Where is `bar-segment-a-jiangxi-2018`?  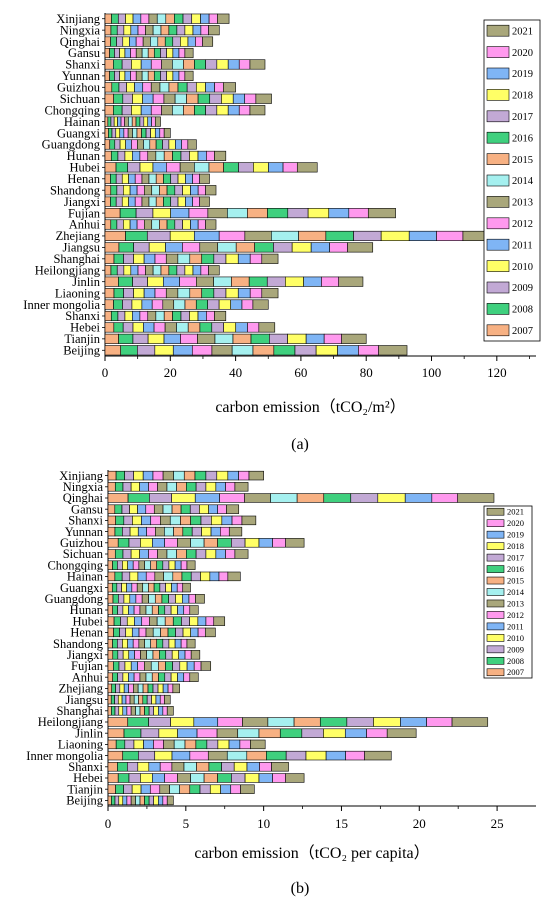 bar-segment-a-jiangxi-2018 is located at coordinates (181, 201).